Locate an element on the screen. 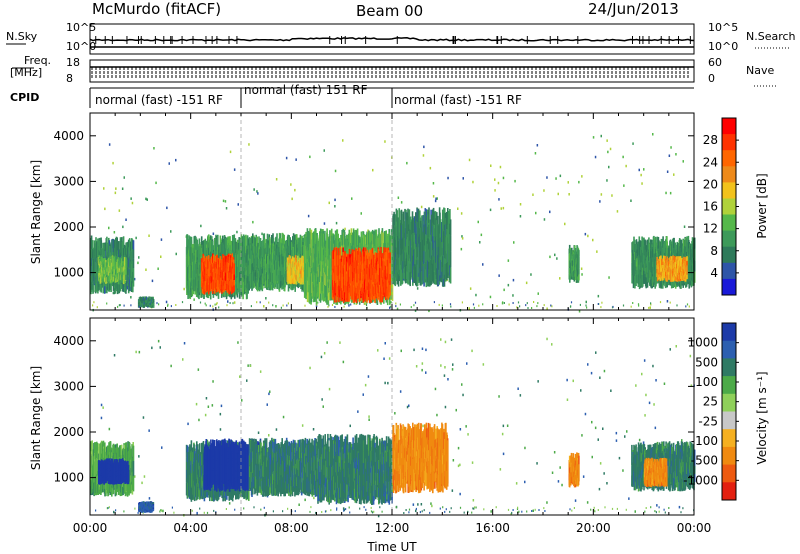  velocity-colorbar: 1000 500 100 25 -25 -100 -500 -1000 is located at coordinates (711, 411).